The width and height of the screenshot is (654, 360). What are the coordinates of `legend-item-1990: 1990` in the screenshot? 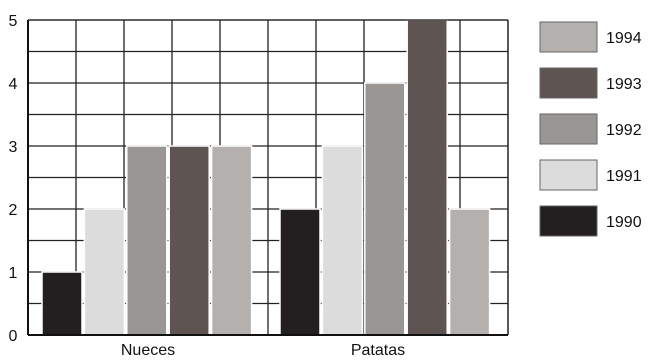 It's located at (590, 221).